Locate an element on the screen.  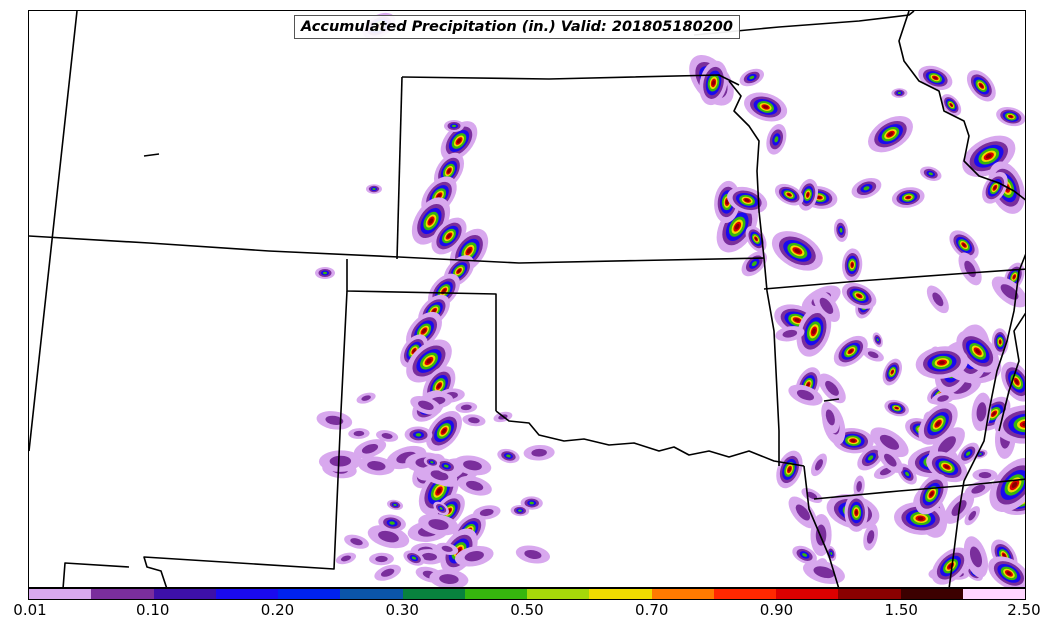
colorbar-tick-label: 0.50 is located at coordinates (527, 610).